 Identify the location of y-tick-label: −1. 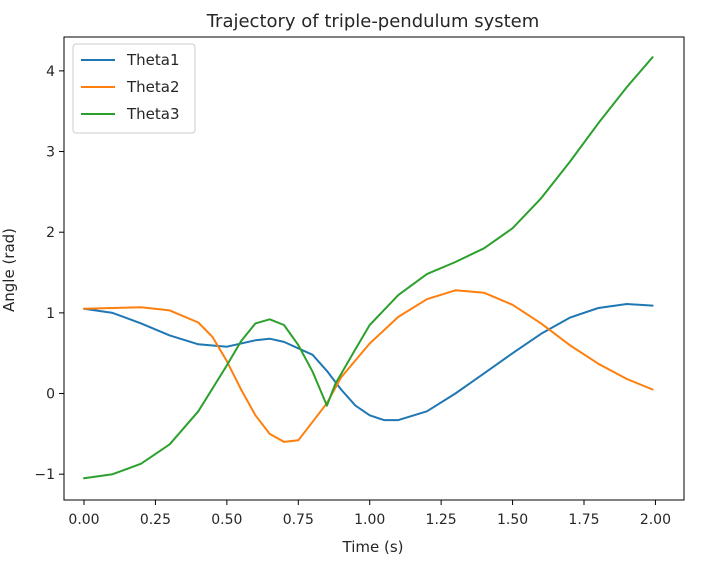
(44, 475).